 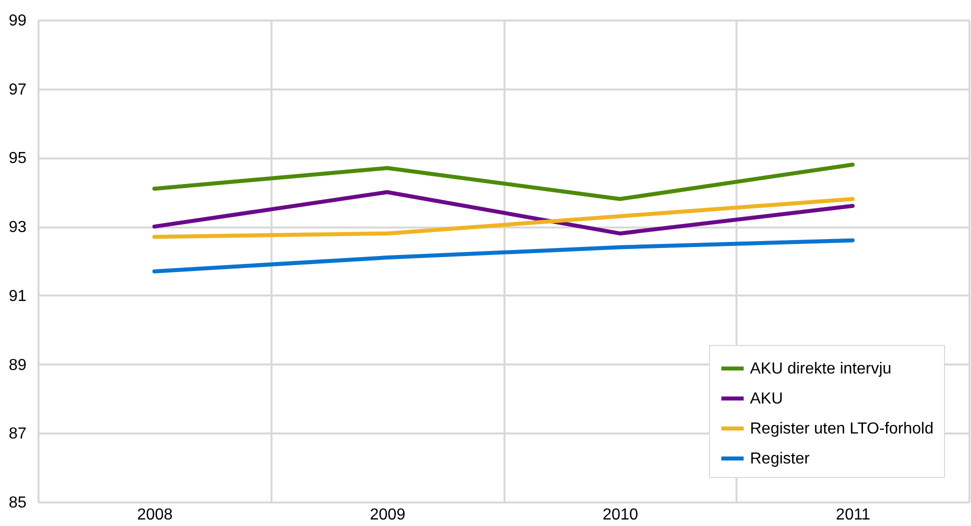 What do you see at coordinates (821, 369) in the screenshot?
I see `legend-label: AKU direkte intervju` at bounding box center [821, 369].